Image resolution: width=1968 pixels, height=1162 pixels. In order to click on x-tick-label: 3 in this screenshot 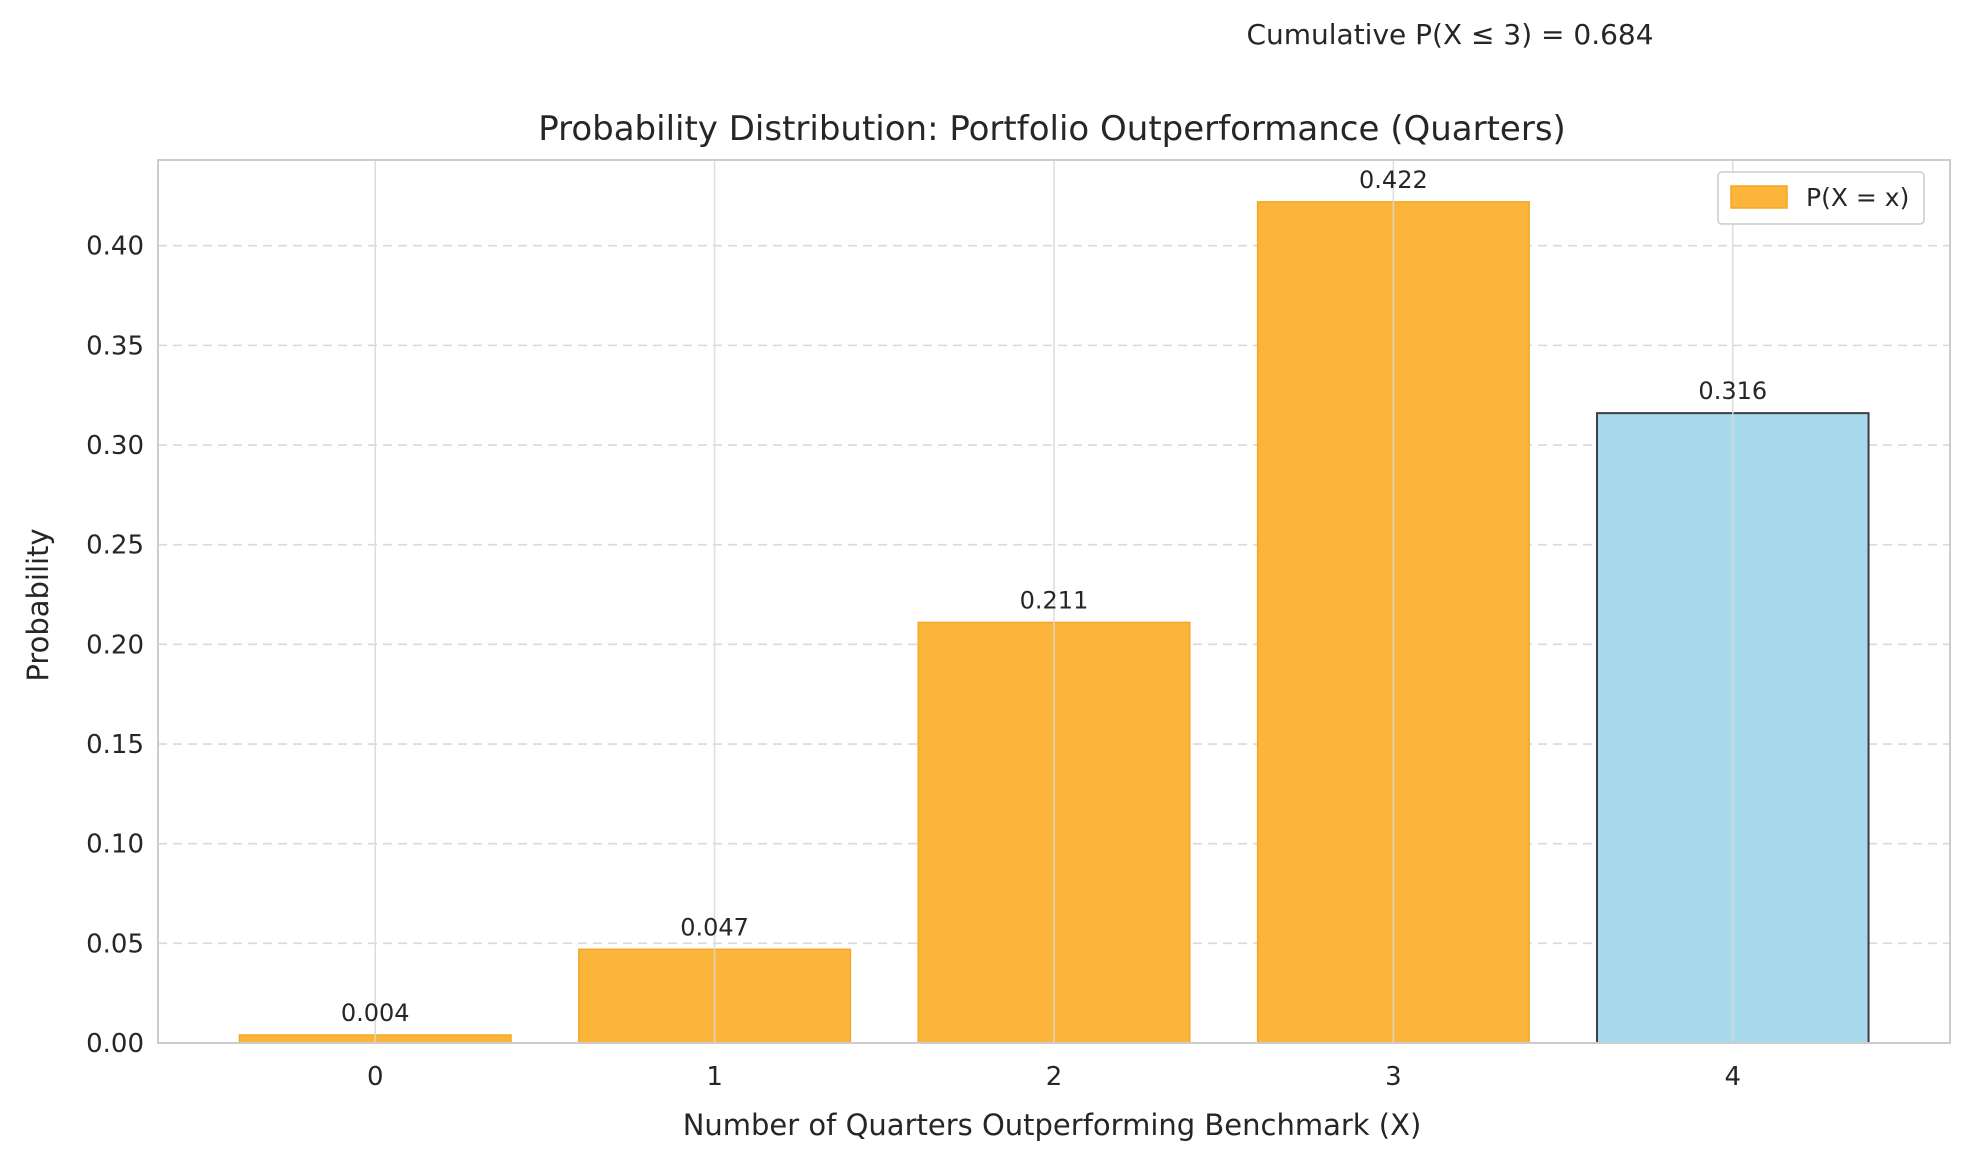, I will do `click(1393, 1077)`.